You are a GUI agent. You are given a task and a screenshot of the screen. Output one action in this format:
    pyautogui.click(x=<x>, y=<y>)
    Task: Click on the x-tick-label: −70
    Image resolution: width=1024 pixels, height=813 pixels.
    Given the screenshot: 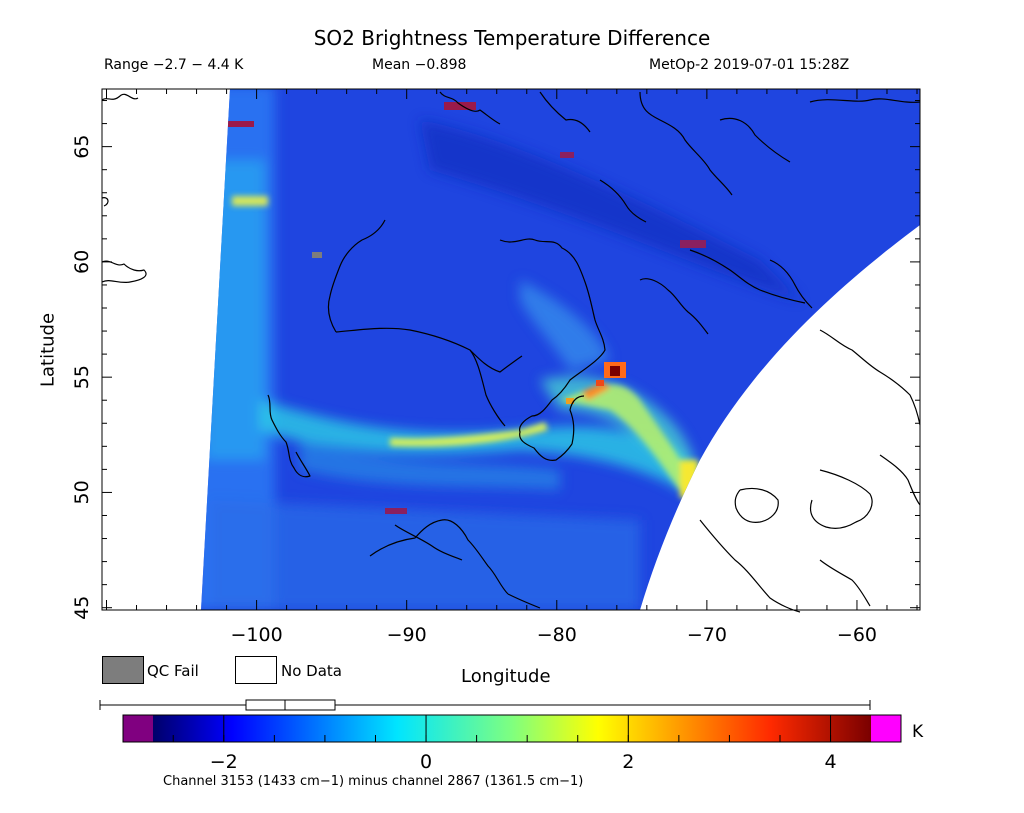 What is the action you would take?
    pyautogui.click(x=707, y=635)
    